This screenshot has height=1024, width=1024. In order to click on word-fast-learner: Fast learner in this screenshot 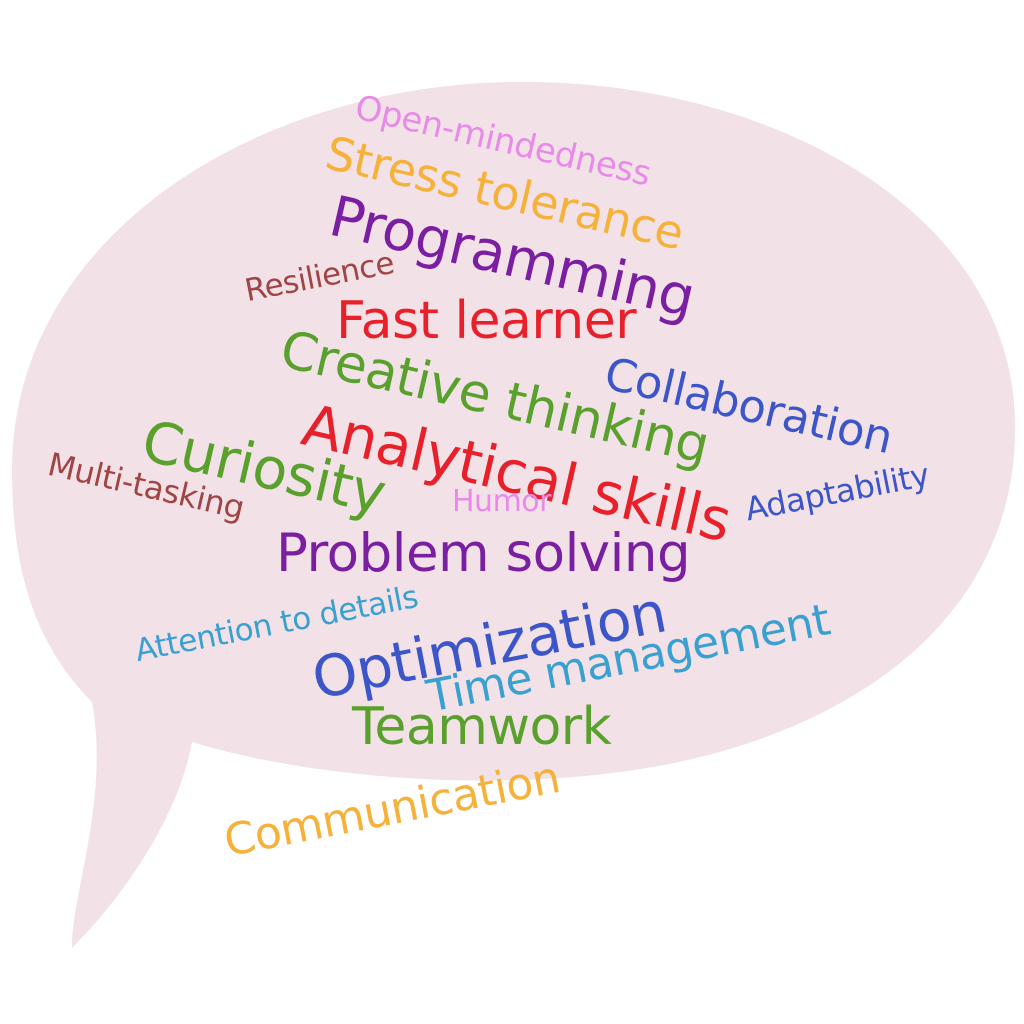, I will do `click(486, 321)`.